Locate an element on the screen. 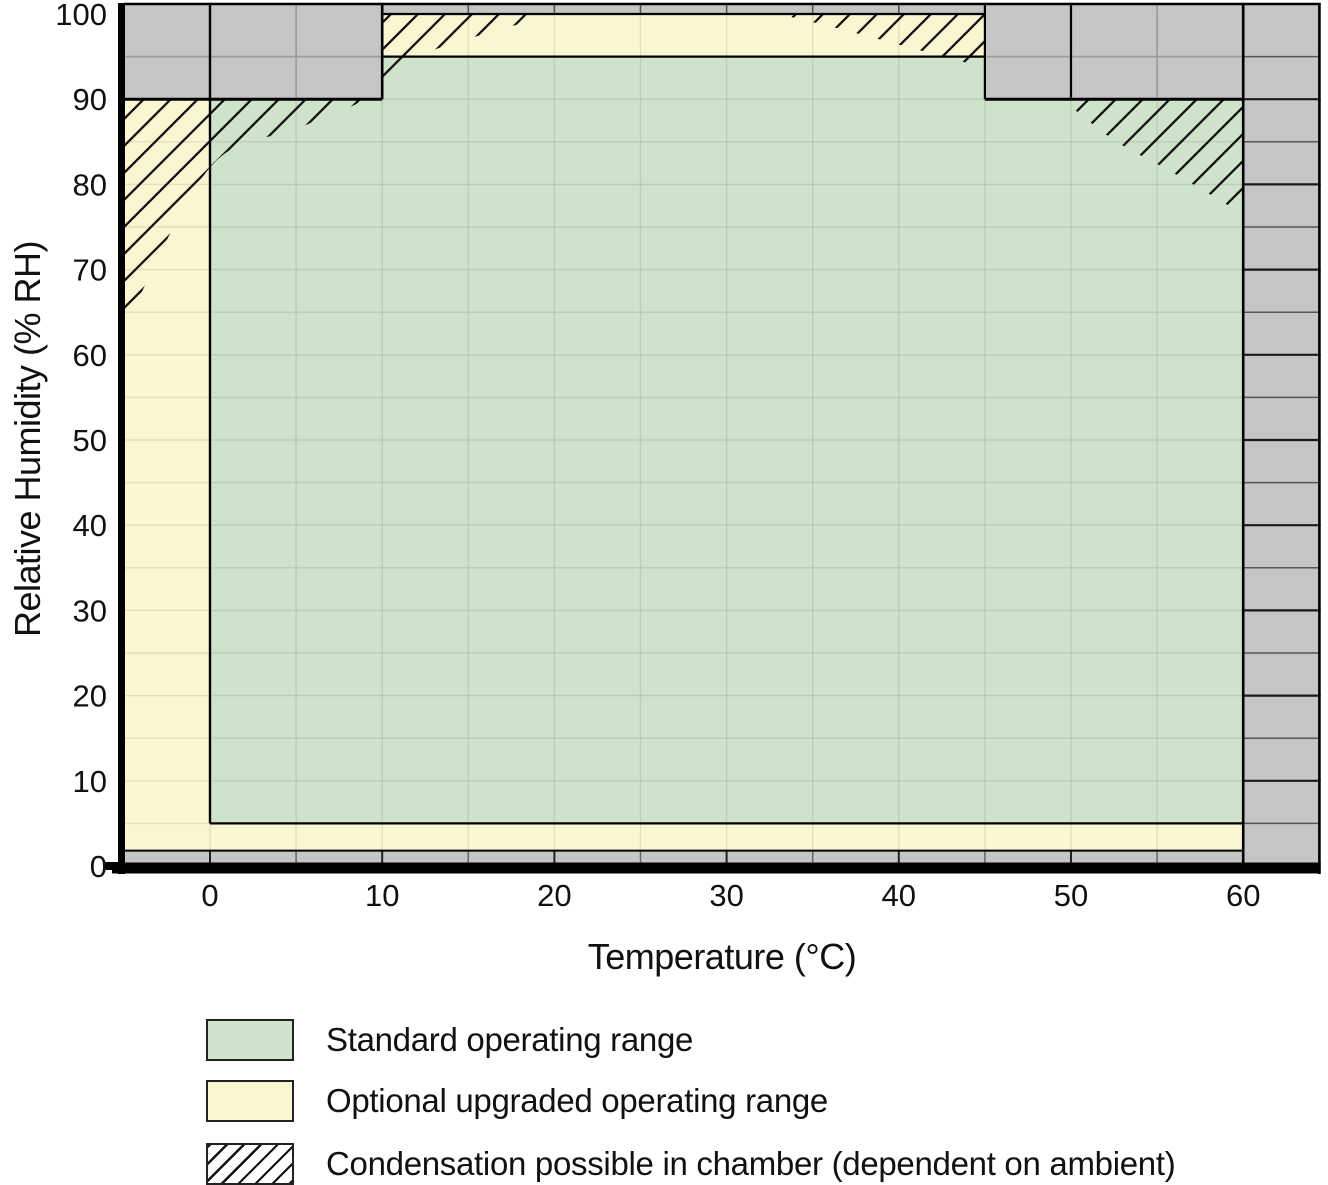 The height and width of the screenshot is (1185, 1328). y-tick-label: 0 is located at coordinates (98, 866).